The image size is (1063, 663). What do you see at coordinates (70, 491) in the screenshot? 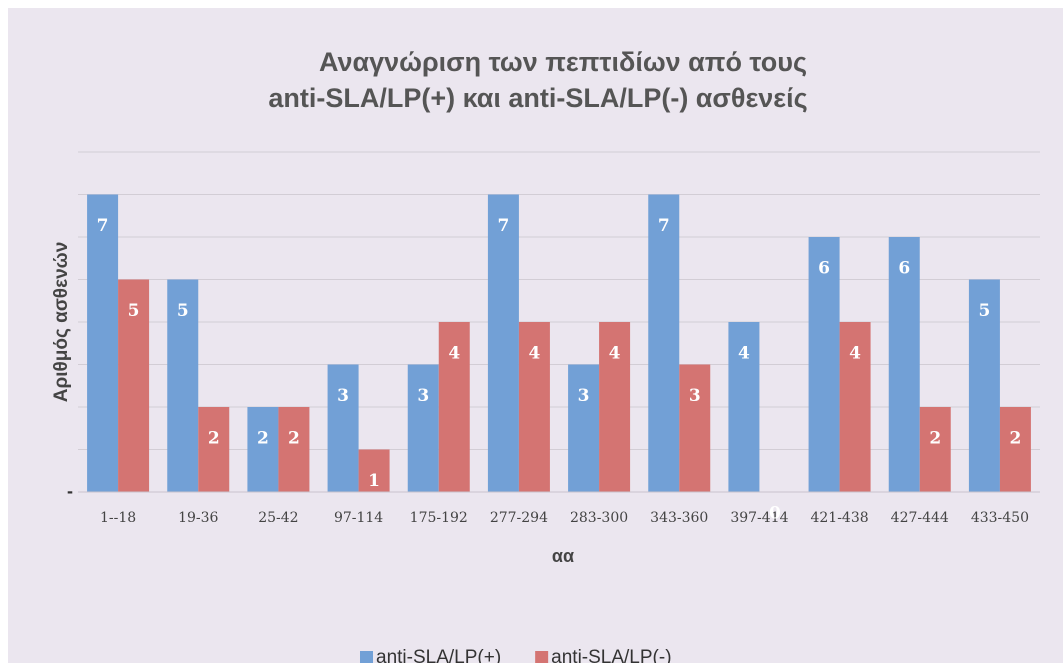
I see `y-tick-label: -` at bounding box center [70, 491].